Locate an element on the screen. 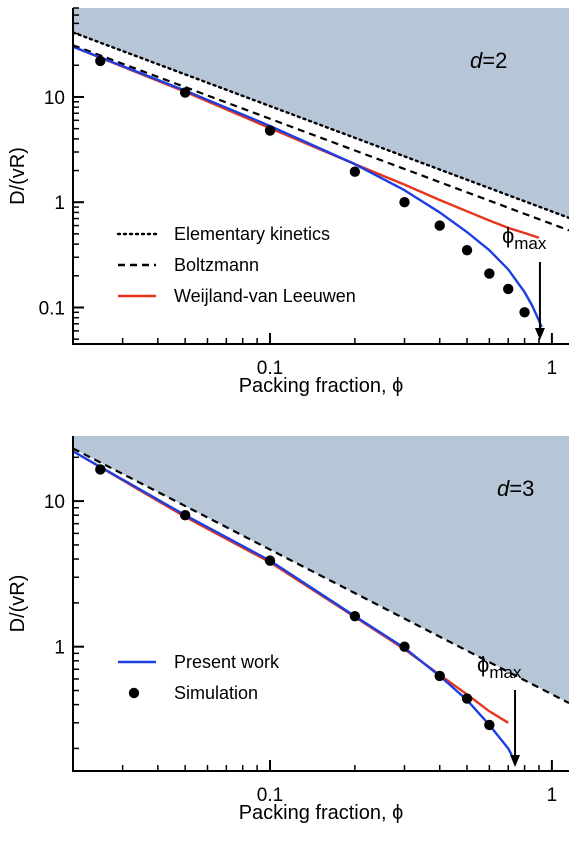 This screenshot has height=846, width=574. y-tick-label-3: 10 is located at coordinates (54, 98).